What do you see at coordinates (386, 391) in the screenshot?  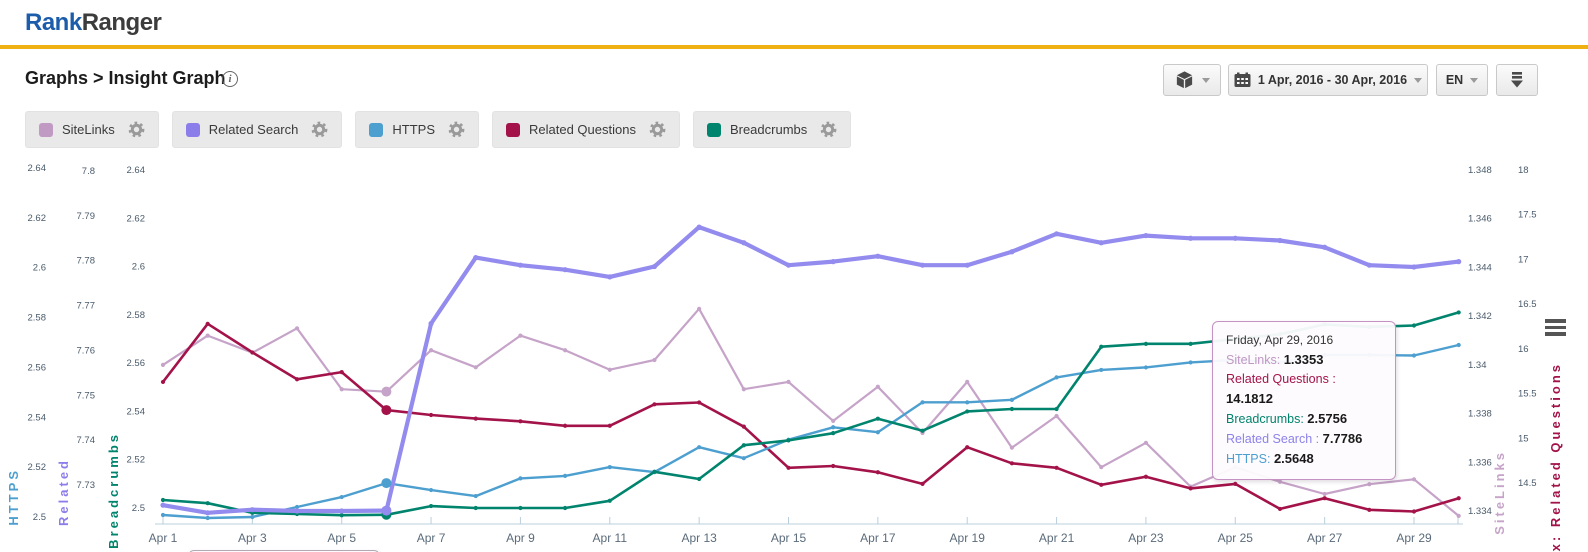 I see `marker-sitelinks-apr6` at bounding box center [386, 391].